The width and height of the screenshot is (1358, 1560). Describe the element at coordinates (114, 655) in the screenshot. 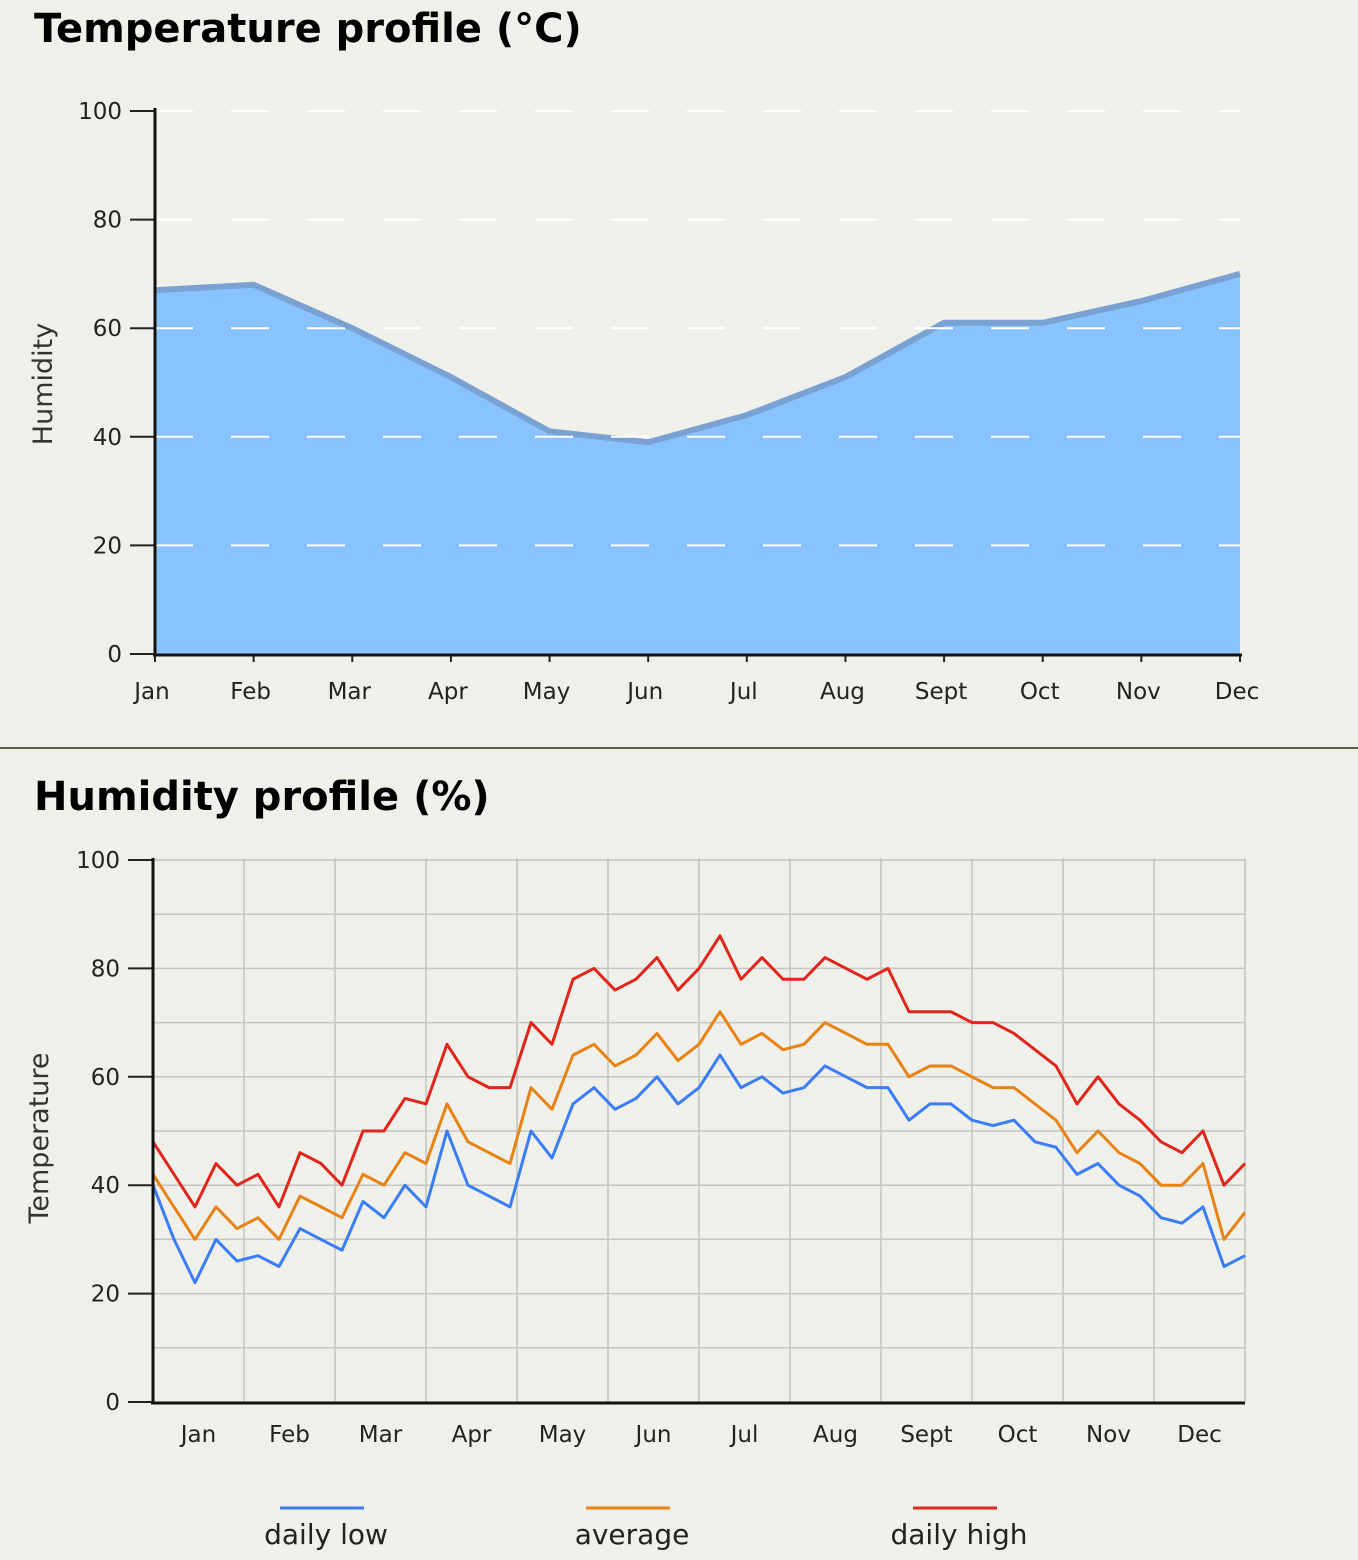

I see `chart1-ytick-label: 0` at that location.